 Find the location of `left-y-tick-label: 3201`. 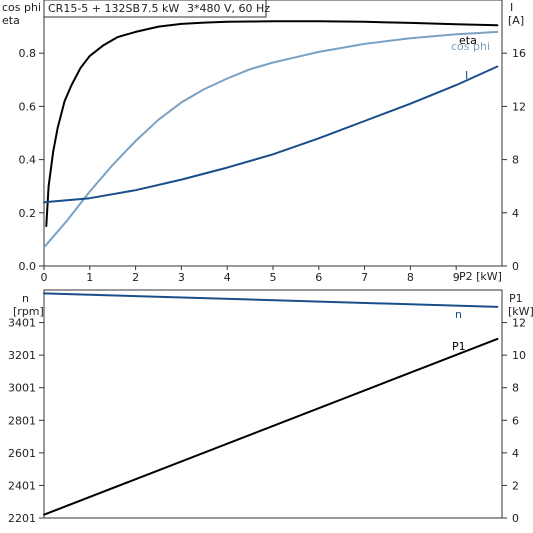

left-y-tick-label: 3201 is located at coordinates (22, 355).